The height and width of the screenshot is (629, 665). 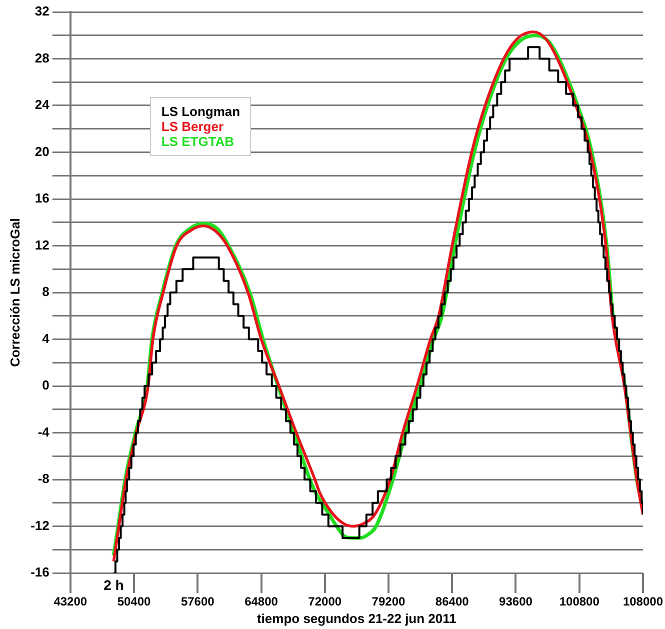 What do you see at coordinates (46, 292) in the screenshot?
I see `y-tick-label: 8` at bounding box center [46, 292].